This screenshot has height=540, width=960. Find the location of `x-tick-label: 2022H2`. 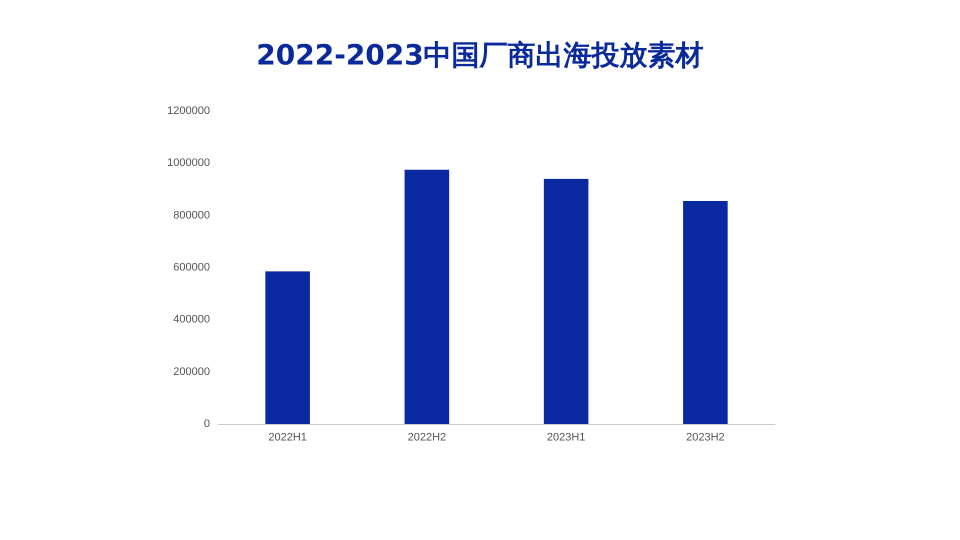

x-tick-label: 2022H2 is located at coordinates (427, 438).